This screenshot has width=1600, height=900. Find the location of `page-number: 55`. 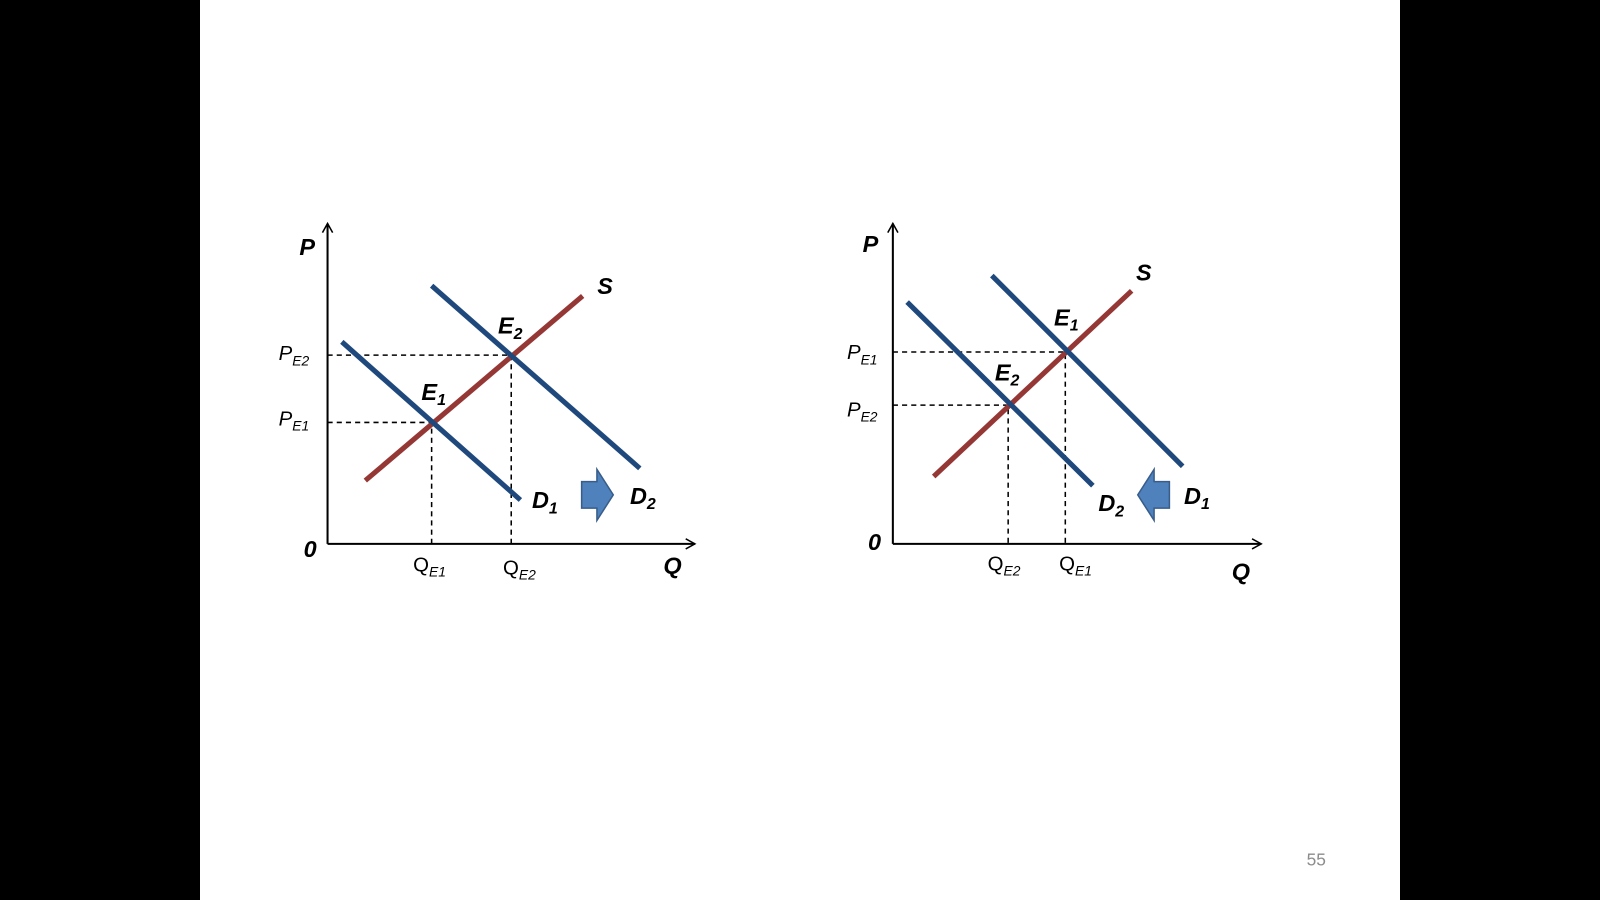

page-number: 55 is located at coordinates (1316, 859).